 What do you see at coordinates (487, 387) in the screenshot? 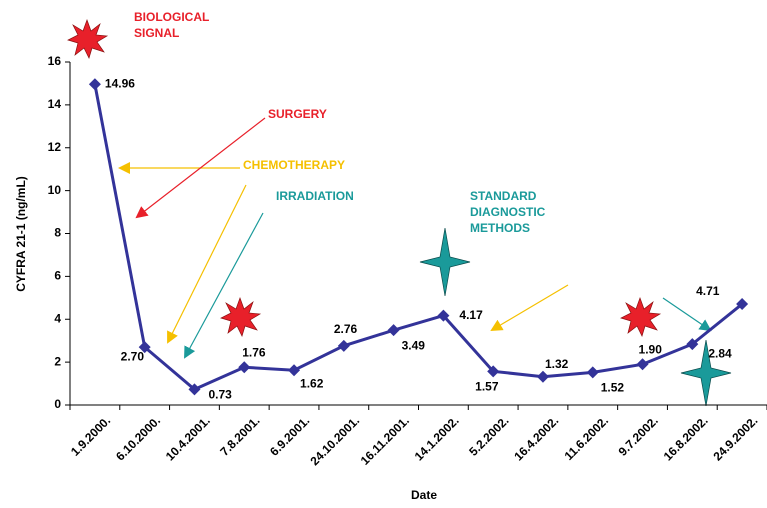
I see `data-label: 1.57` at bounding box center [487, 387].